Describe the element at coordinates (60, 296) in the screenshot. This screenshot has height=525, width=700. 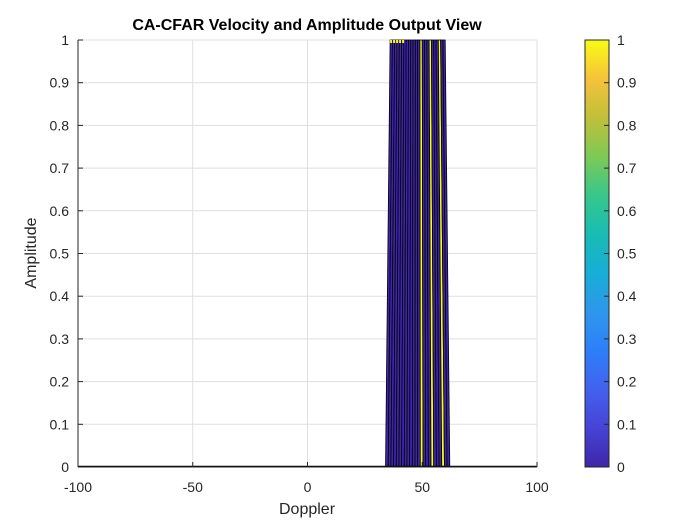
I see `y-tick-label: 0.4` at that location.